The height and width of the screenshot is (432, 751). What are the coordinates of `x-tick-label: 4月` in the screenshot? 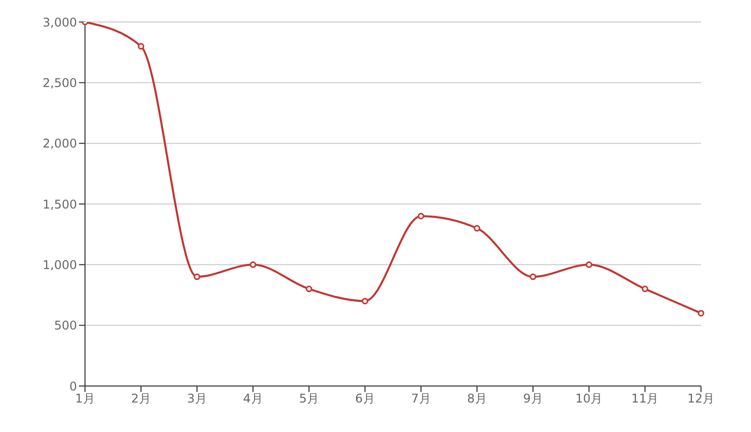 It's located at (253, 399).